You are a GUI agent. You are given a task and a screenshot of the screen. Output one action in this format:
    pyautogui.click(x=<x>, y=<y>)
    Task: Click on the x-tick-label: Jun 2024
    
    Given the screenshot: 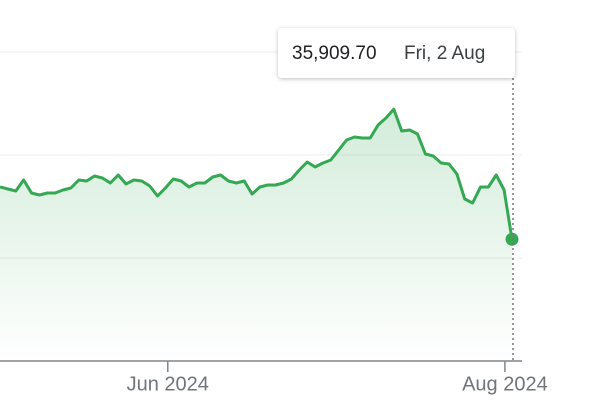 What is the action you would take?
    pyautogui.click(x=168, y=384)
    